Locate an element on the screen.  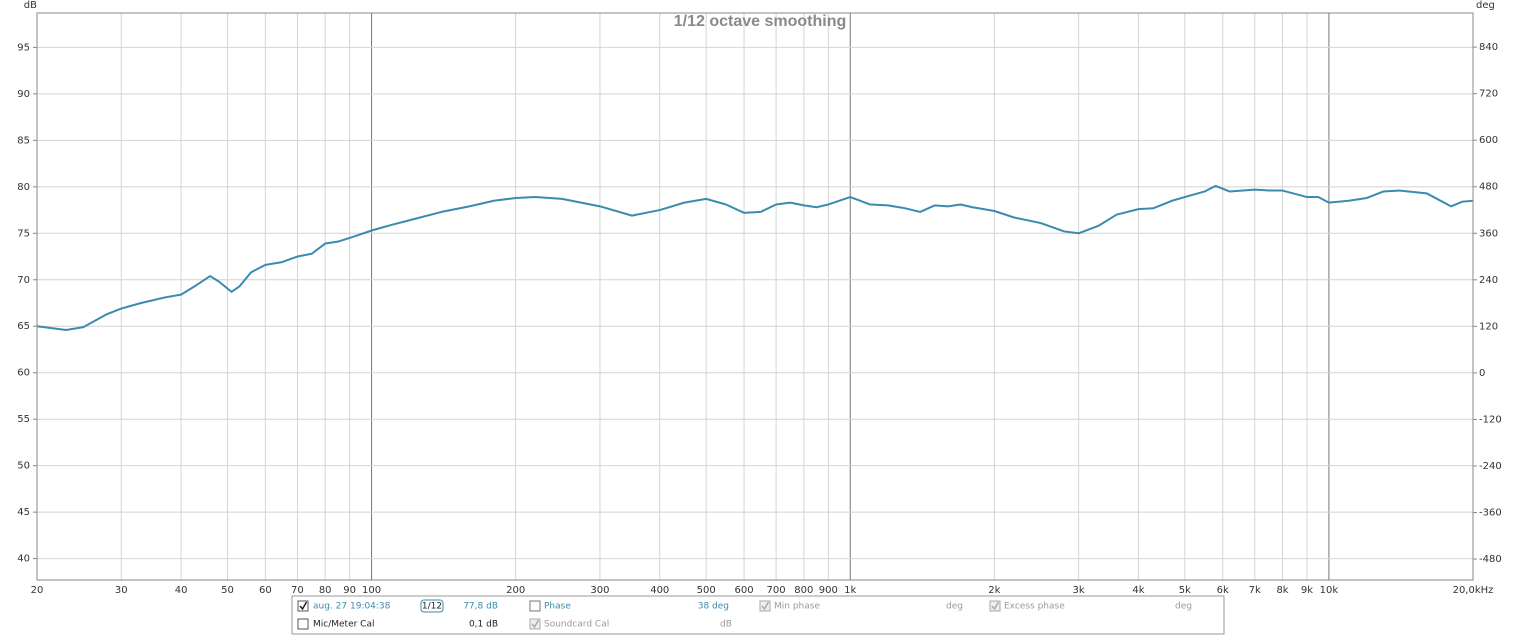
mic-cal-readout: 0,1 dB is located at coordinates (483, 625).